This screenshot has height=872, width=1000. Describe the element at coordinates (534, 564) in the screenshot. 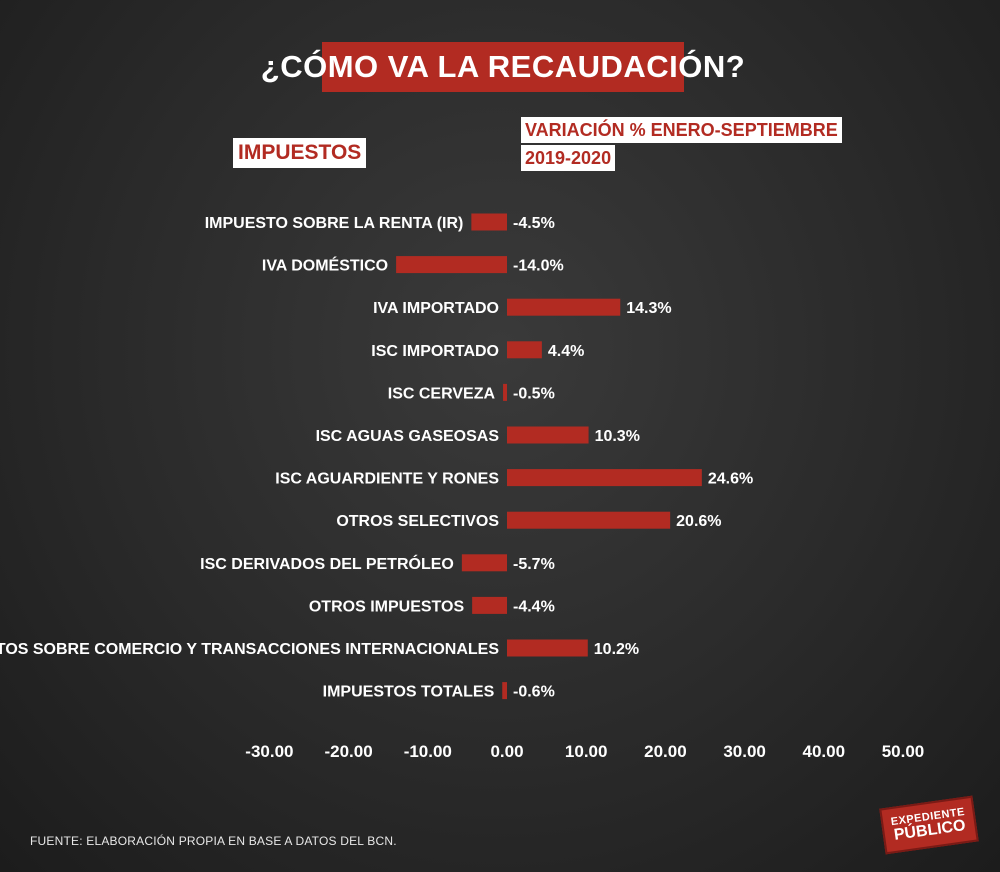

I see `data-label-8: -5.7%` at that location.